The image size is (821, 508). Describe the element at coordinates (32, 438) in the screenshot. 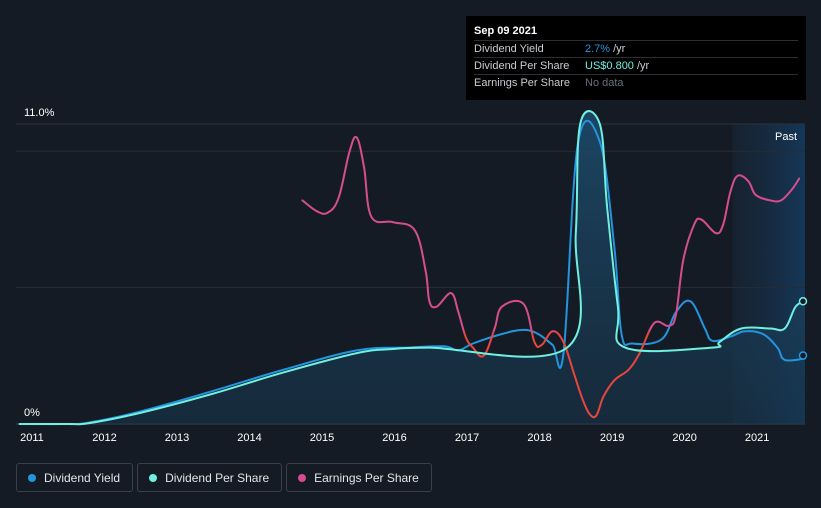

I see `x-tick-label: 2011` at that location.